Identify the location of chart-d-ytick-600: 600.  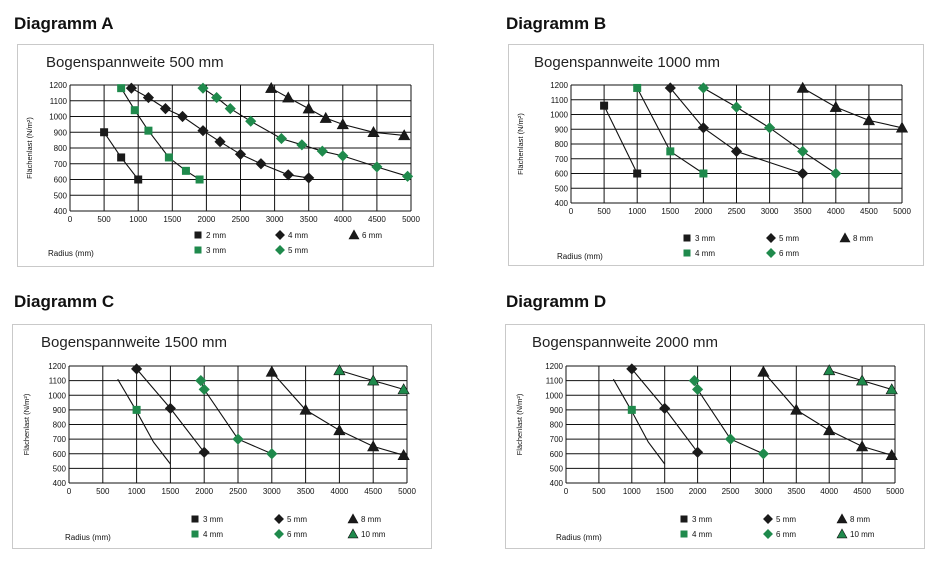
(557, 454).